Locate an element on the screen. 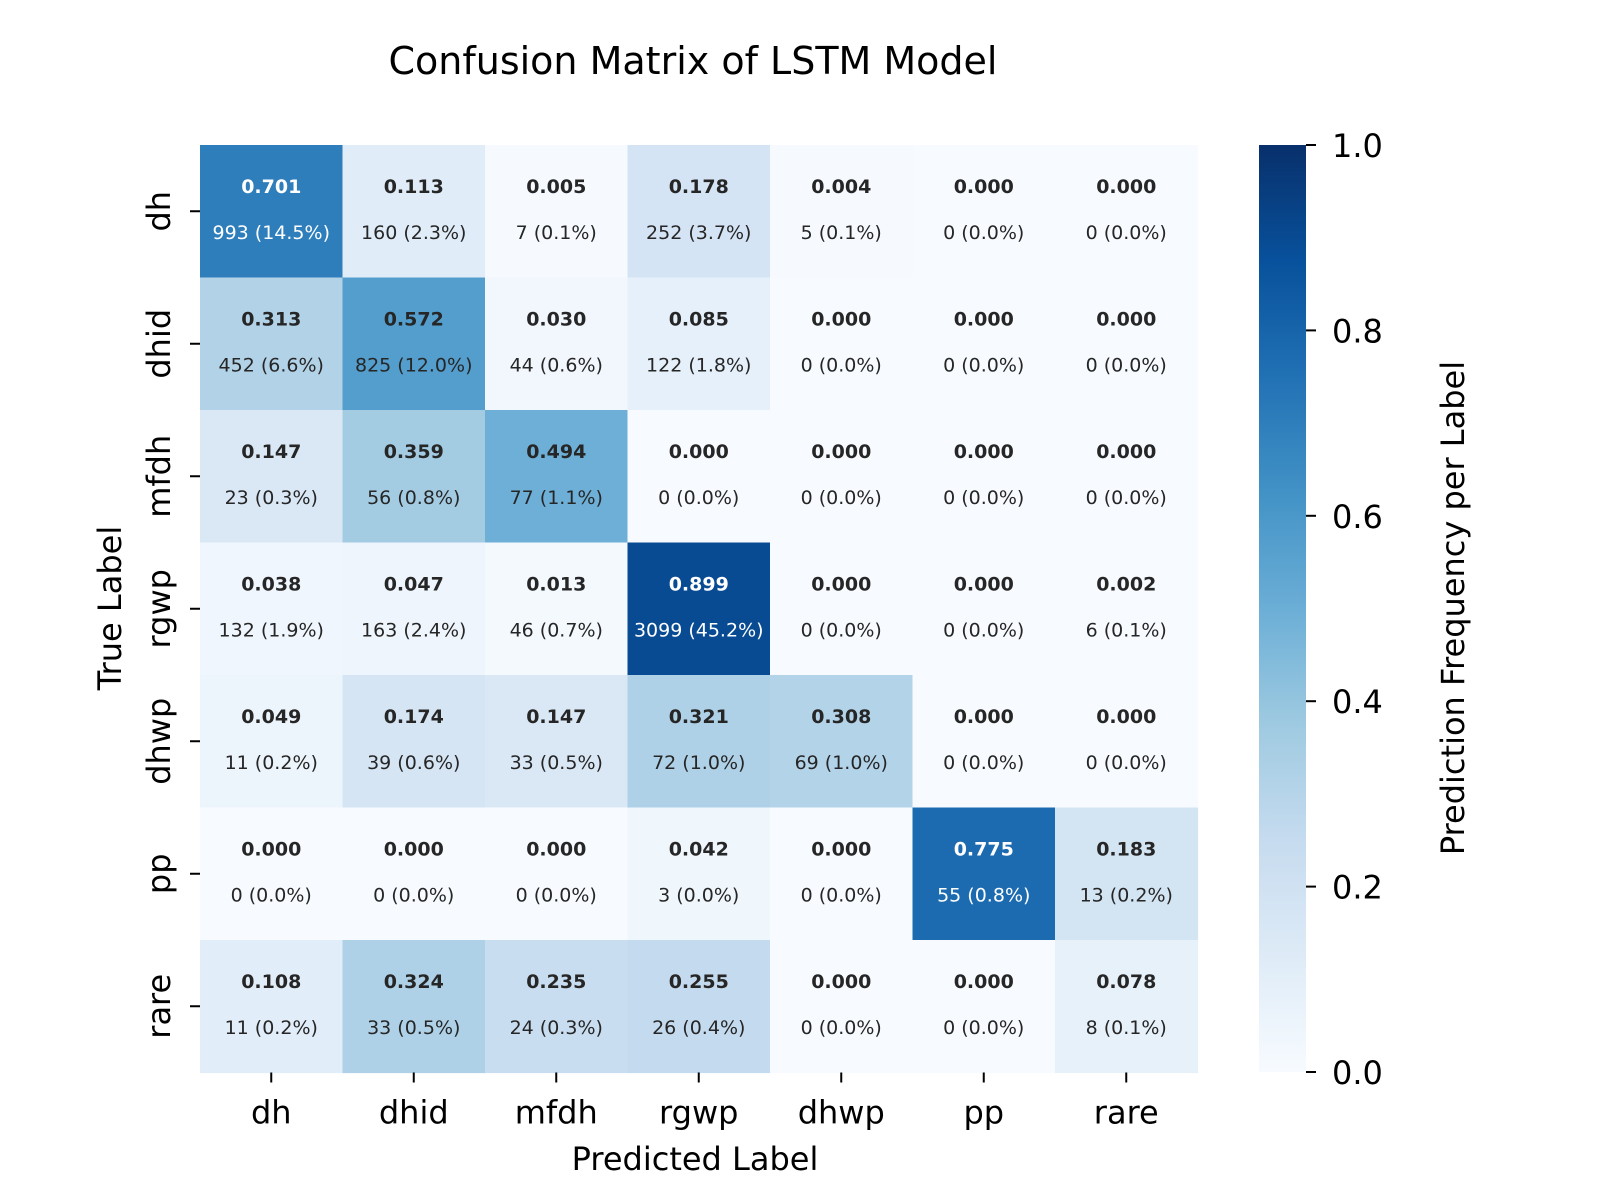 This screenshot has width=1600, height=1200. y-tick-label: rgwp is located at coordinates (159, 608).